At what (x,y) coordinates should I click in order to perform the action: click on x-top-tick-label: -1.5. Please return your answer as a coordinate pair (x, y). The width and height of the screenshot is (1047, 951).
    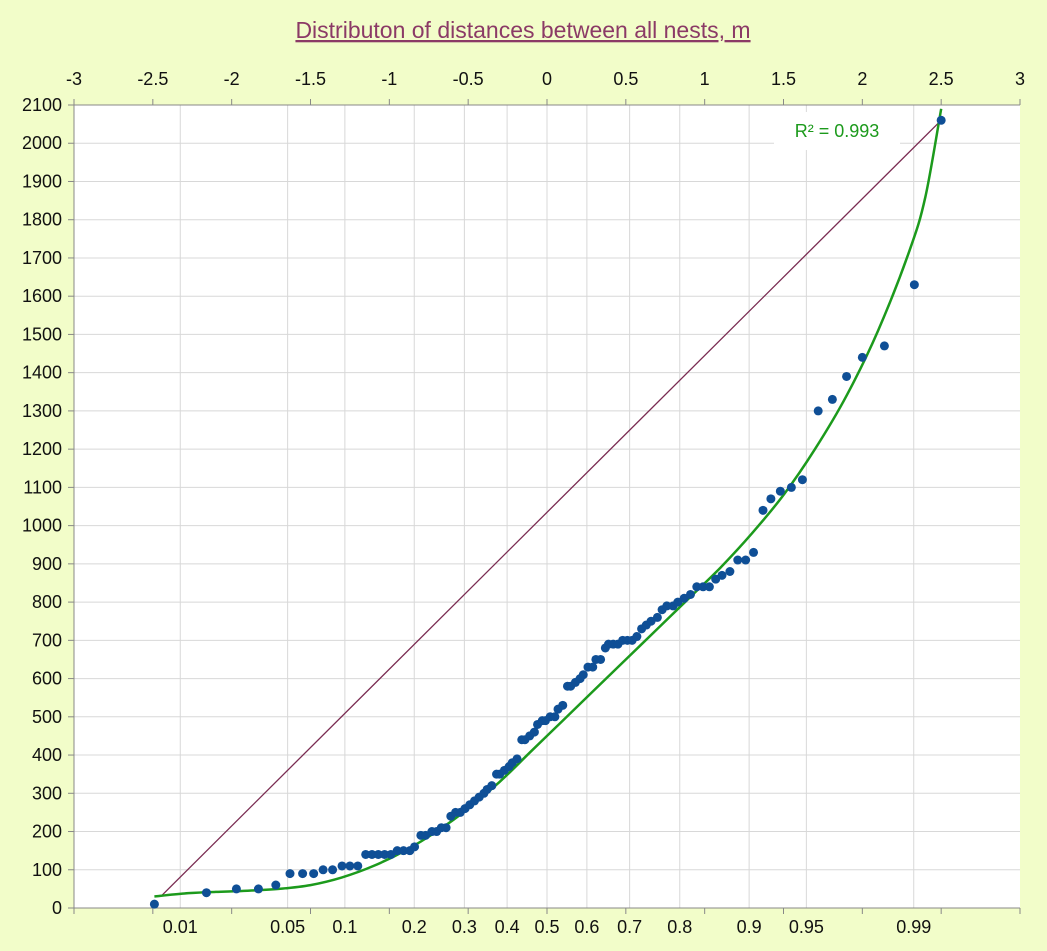
    Looking at the image, I should click on (310, 79).